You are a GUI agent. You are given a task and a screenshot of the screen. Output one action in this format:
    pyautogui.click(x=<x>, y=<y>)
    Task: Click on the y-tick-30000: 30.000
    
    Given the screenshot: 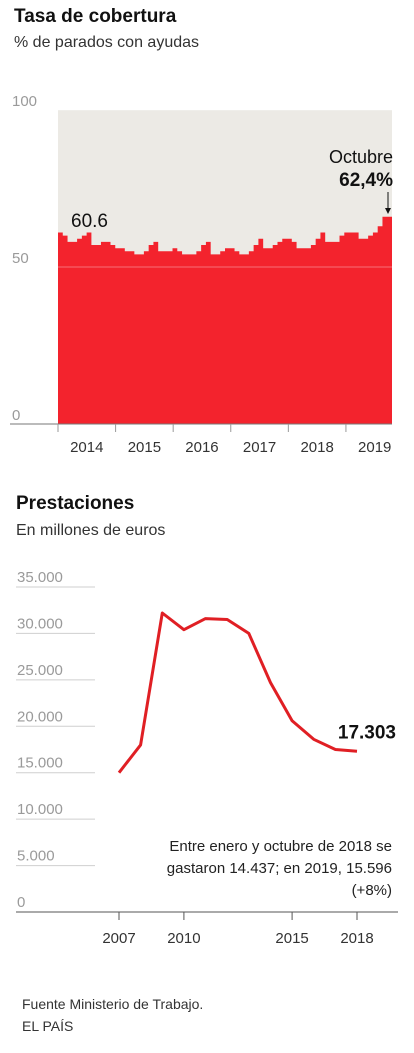 What is the action you would take?
    pyautogui.click(x=40, y=623)
    